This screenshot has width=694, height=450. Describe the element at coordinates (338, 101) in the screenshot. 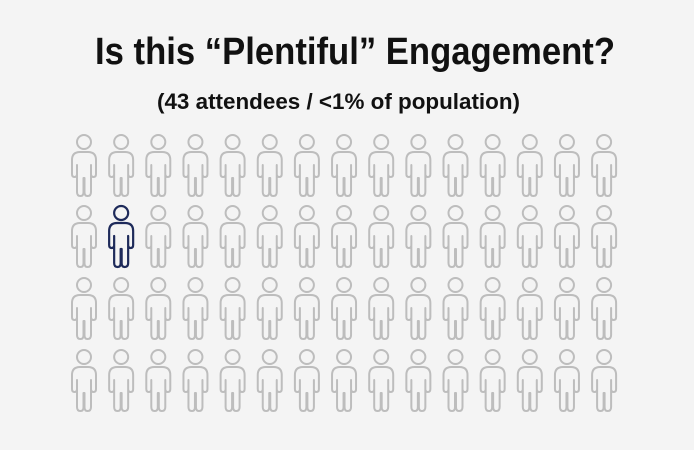

I see `subtitle: (43 attendees / <1% of population)` at that location.